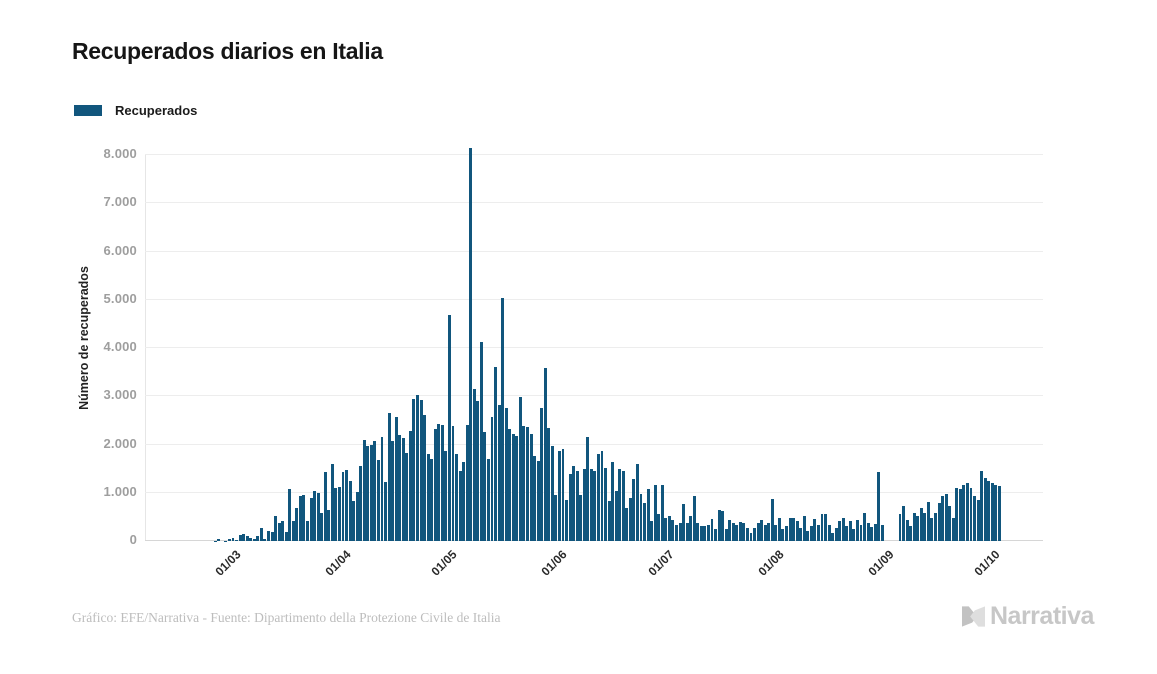  What do you see at coordinates (228, 563) in the screenshot?
I see `x-tick-label: 01/03` at bounding box center [228, 563].